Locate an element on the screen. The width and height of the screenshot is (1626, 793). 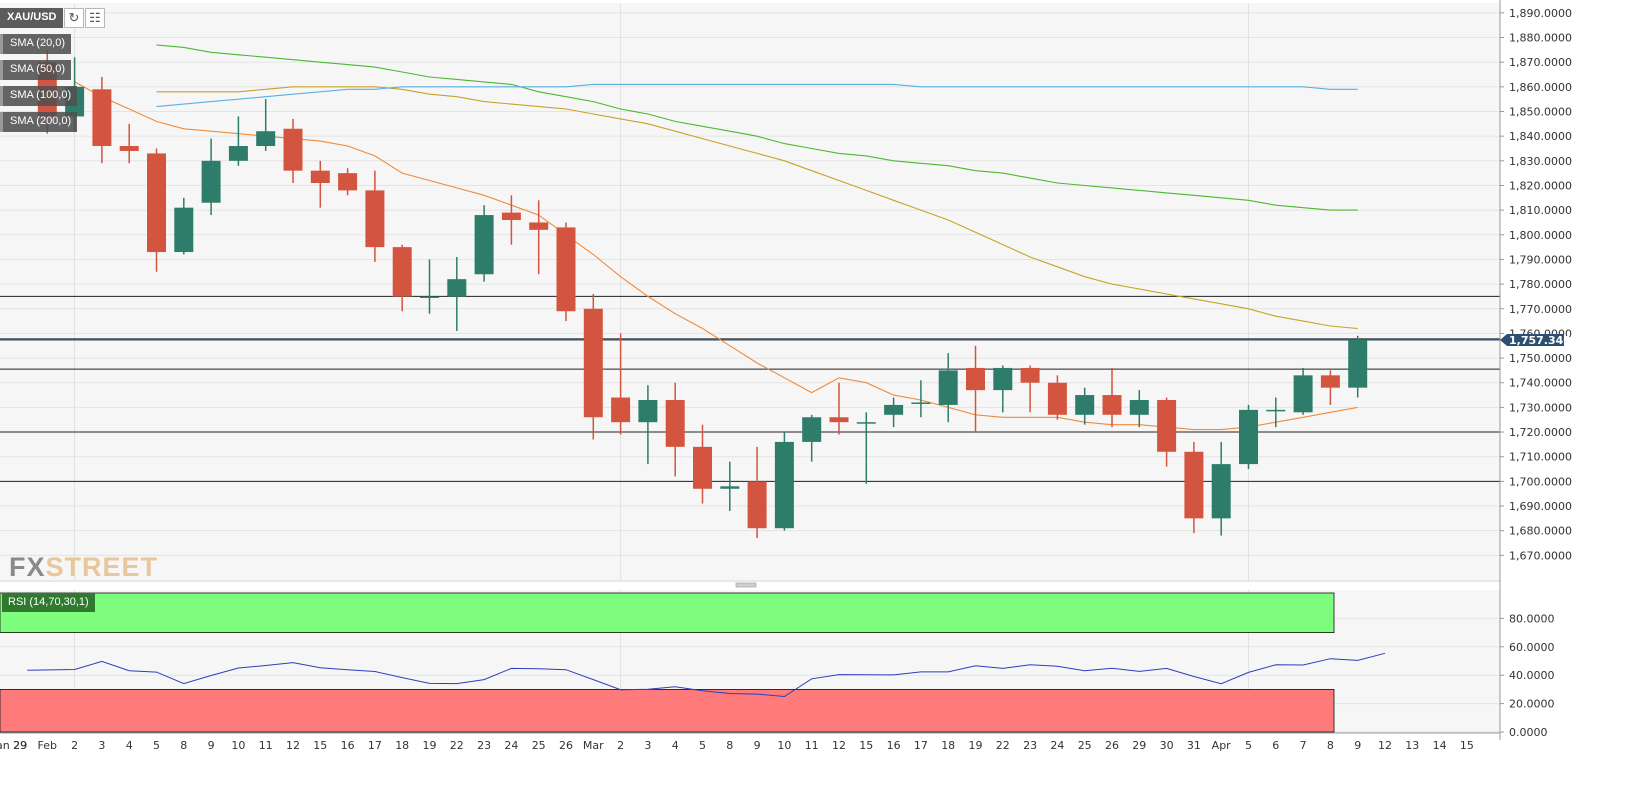
rsi-tick-label: 40.0000 is located at coordinates (1532, 675).